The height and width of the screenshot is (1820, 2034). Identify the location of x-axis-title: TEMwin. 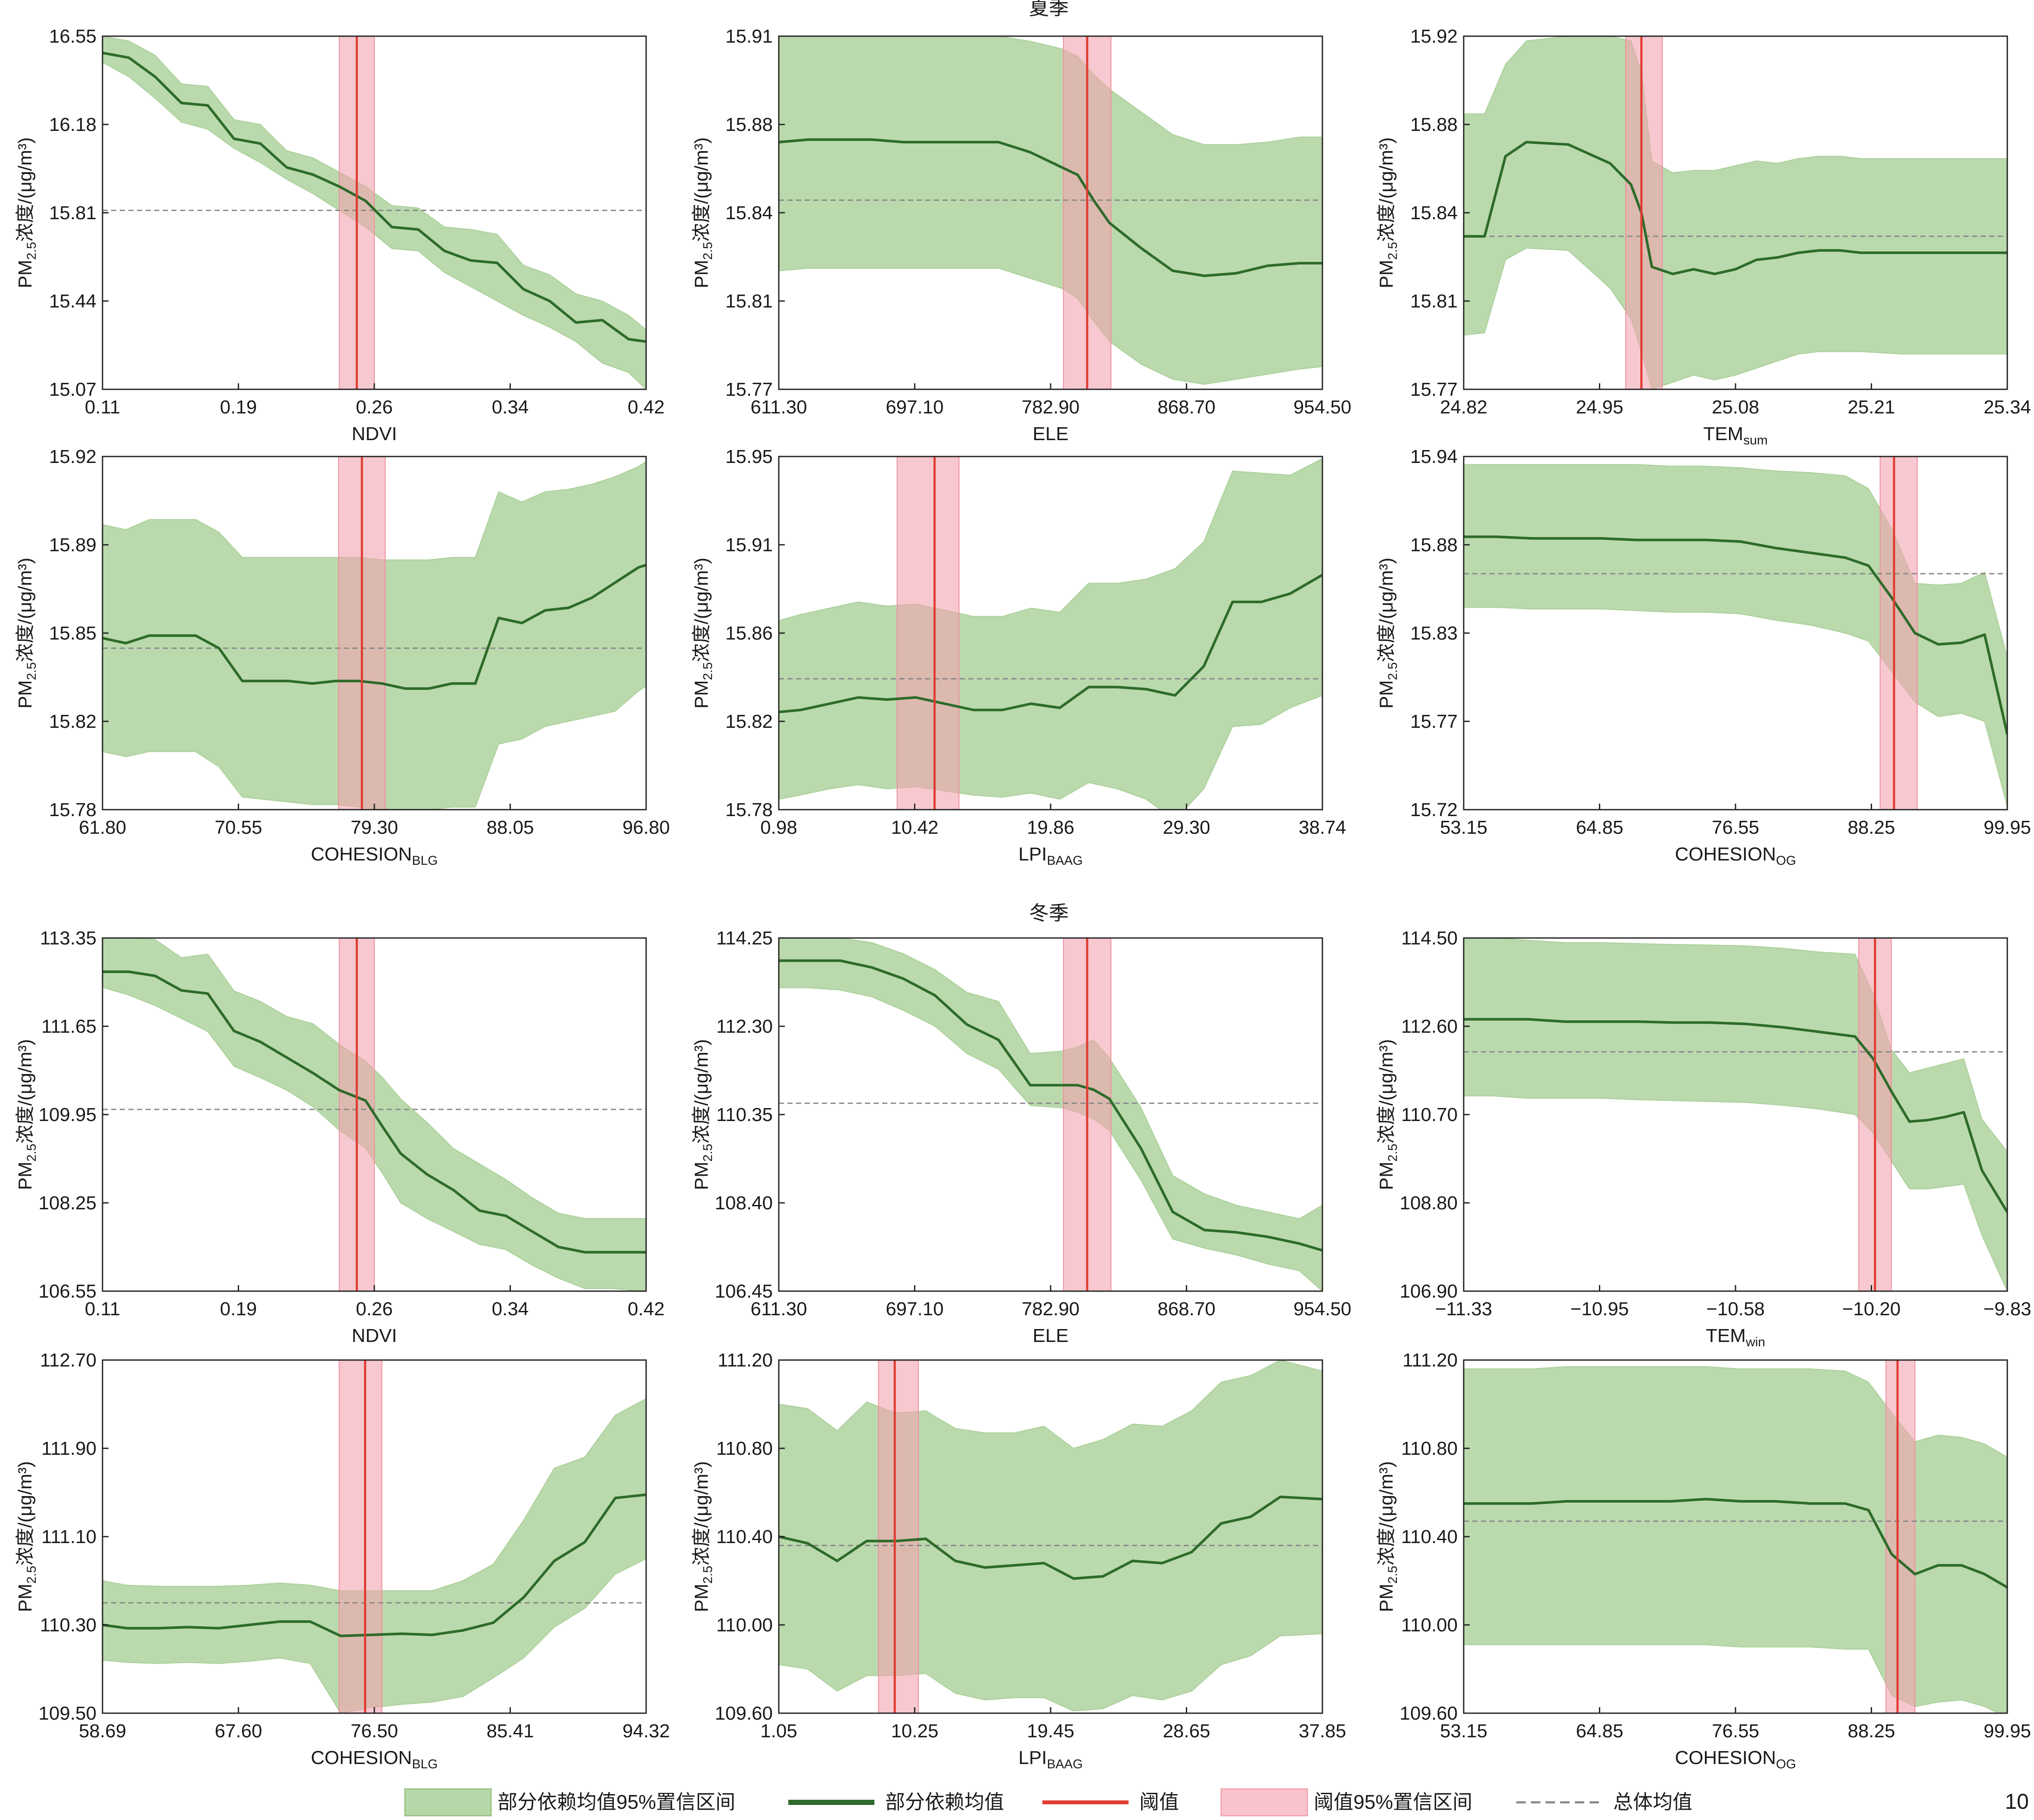
(1735, 1337).